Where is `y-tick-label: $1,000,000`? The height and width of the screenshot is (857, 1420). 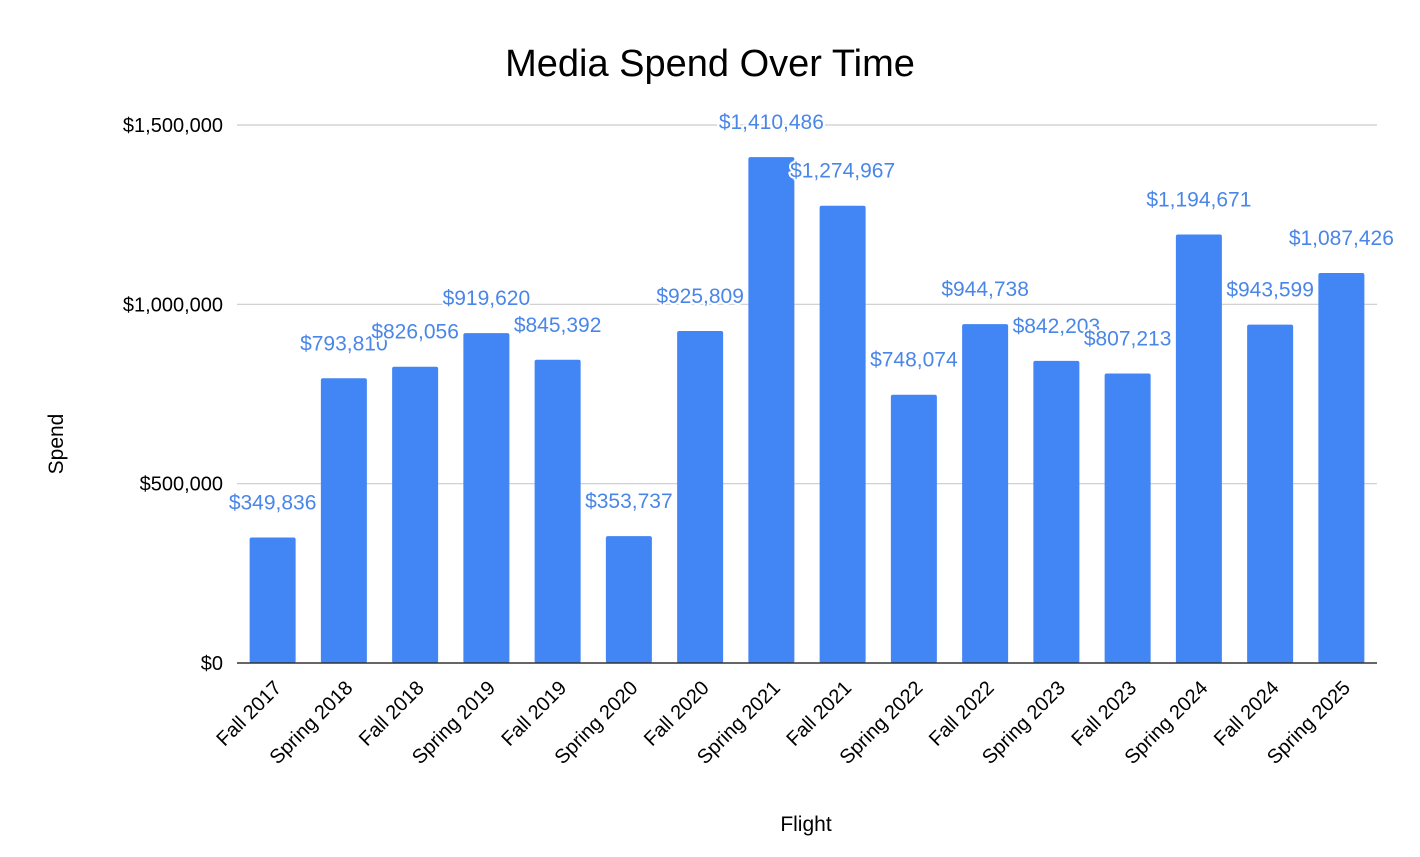
y-tick-label: $1,000,000 is located at coordinates (173, 305).